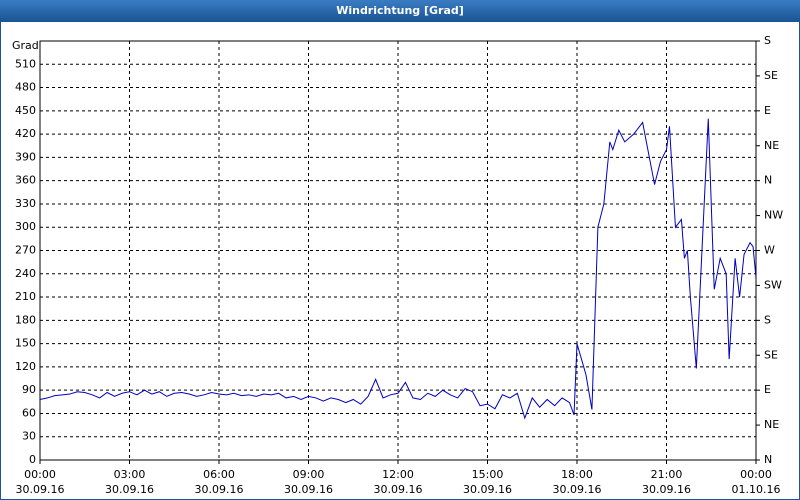 This screenshot has height=500, width=800. I want to click on x-tick-label: 06:00, so click(219, 474).